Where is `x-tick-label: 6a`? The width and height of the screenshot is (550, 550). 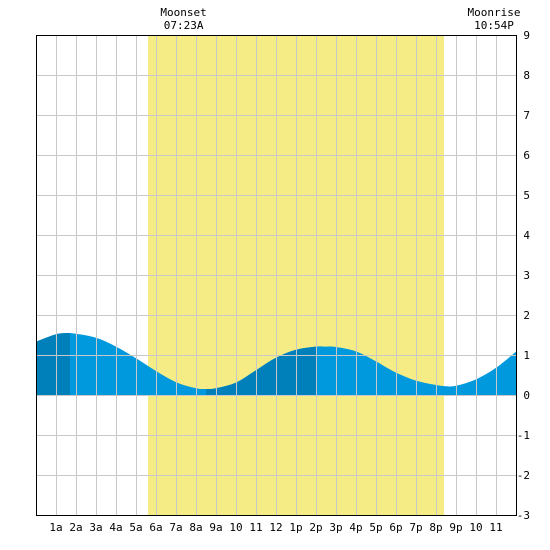
x-tick-label: 6a is located at coordinates (155, 527).